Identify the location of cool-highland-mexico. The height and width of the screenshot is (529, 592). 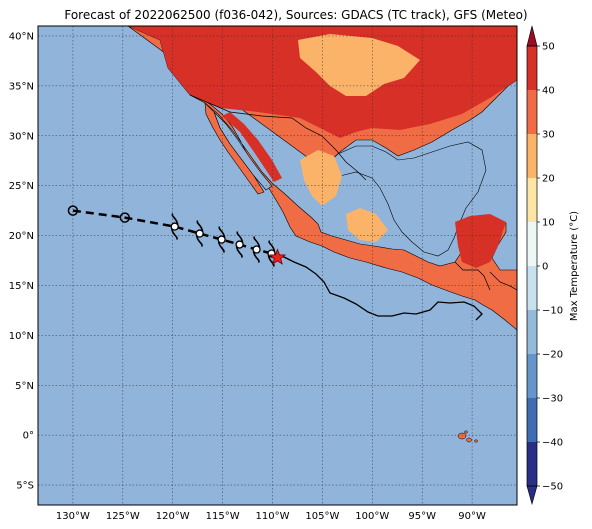
(321, 178).